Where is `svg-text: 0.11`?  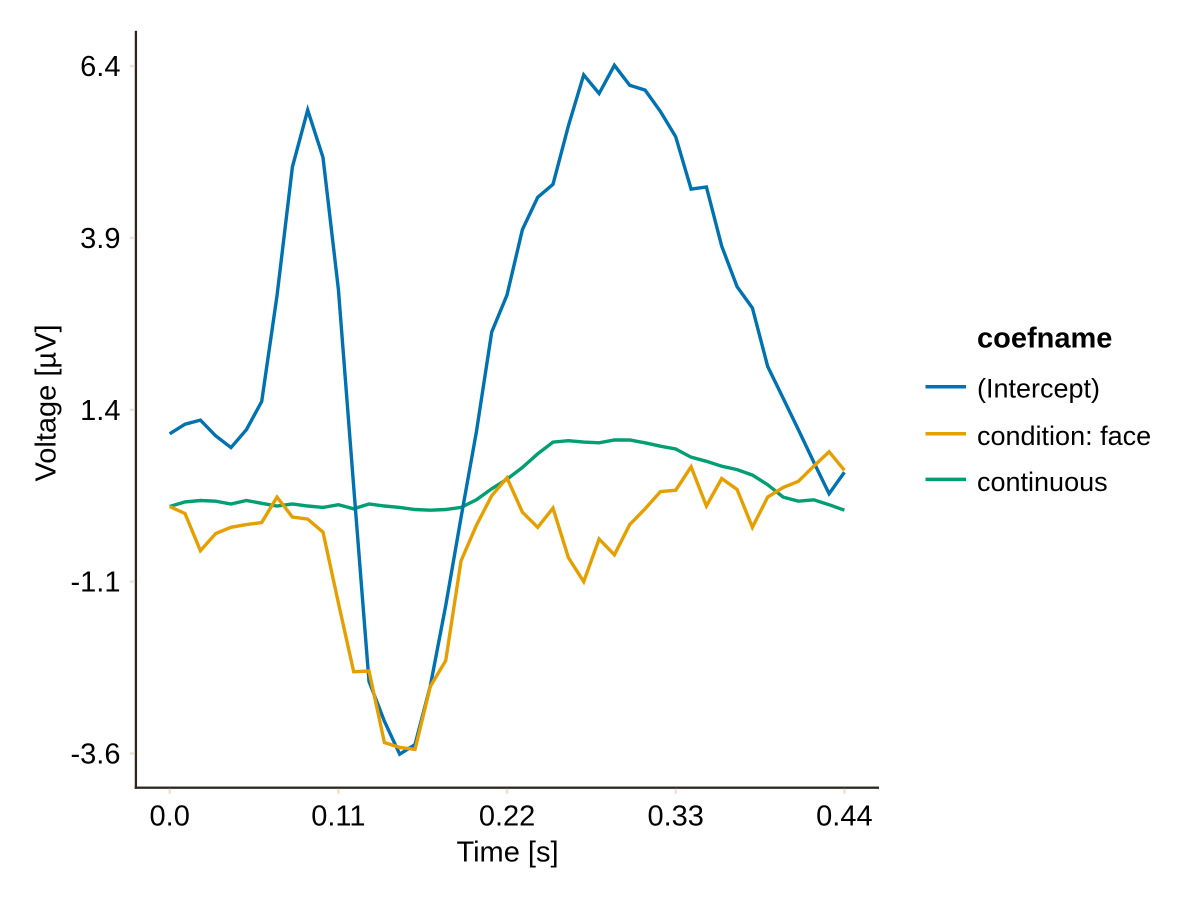 svg-text: 0.11 is located at coordinates (338, 817).